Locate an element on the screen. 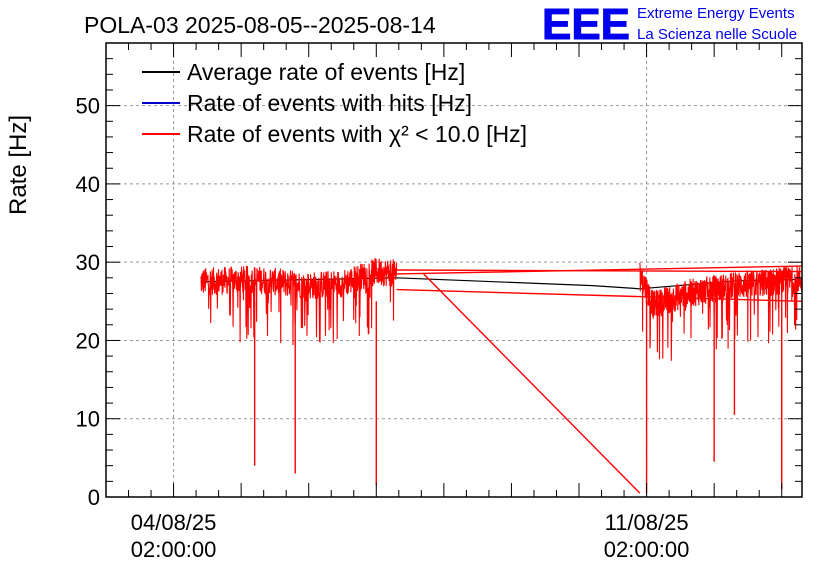  x-tick-date: 04/08/25 is located at coordinates (174, 522).